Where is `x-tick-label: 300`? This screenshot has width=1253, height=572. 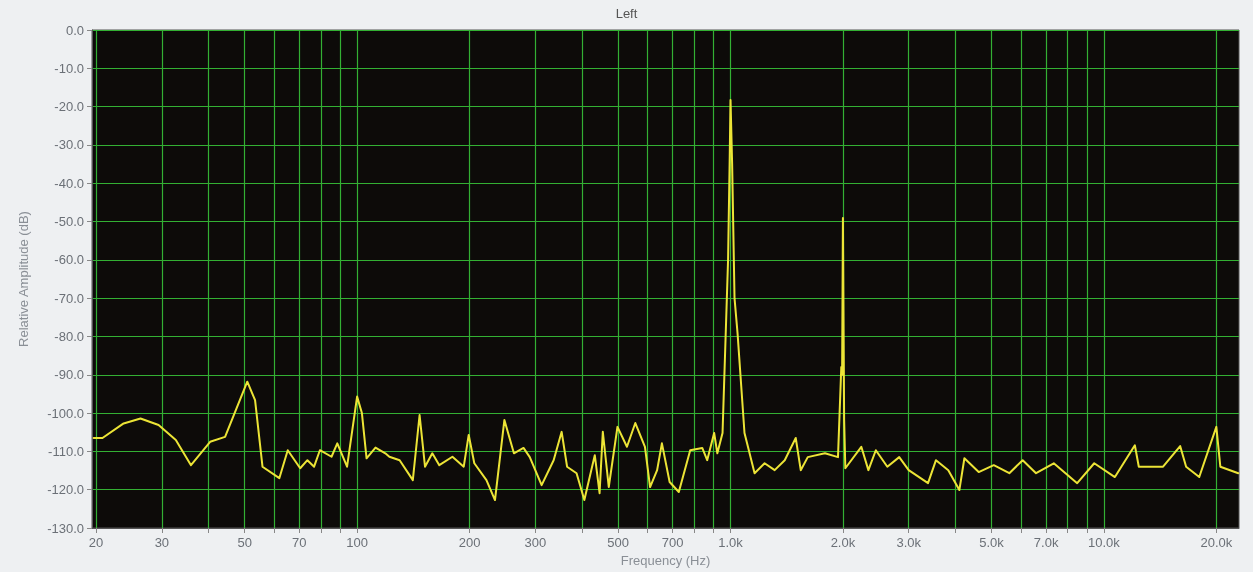 x-tick-label: 300 is located at coordinates (535, 542).